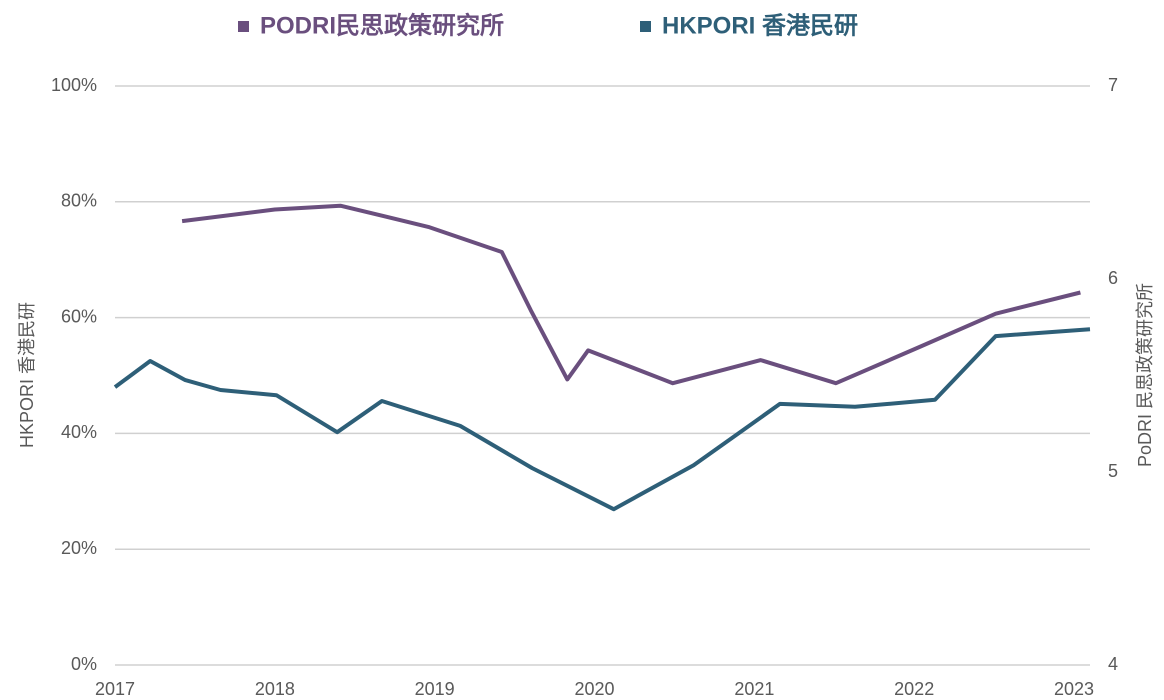 The image size is (1164, 700). Describe the element at coordinates (594, 689) in the screenshot. I see `x-tick-label: 2020` at that location.